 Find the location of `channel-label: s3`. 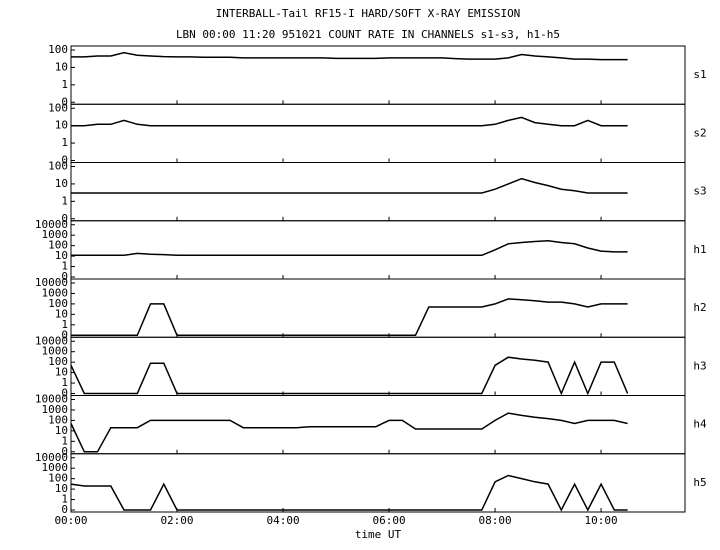

channel-label: s3 is located at coordinates (699, 191).